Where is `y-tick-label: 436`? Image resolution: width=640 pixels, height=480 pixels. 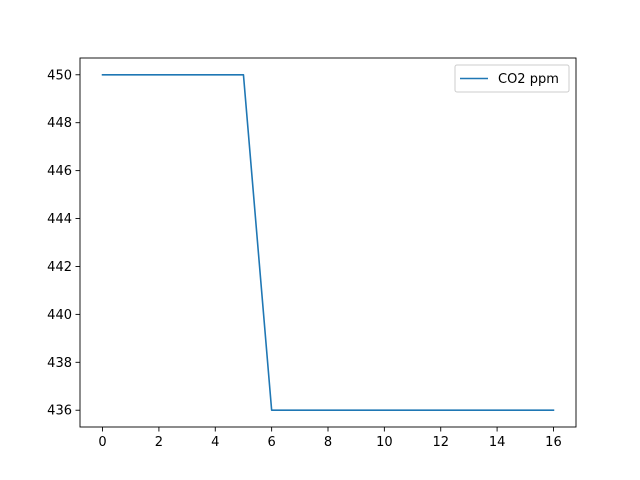 y-tick-label: 436 is located at coordinates (59, 411).